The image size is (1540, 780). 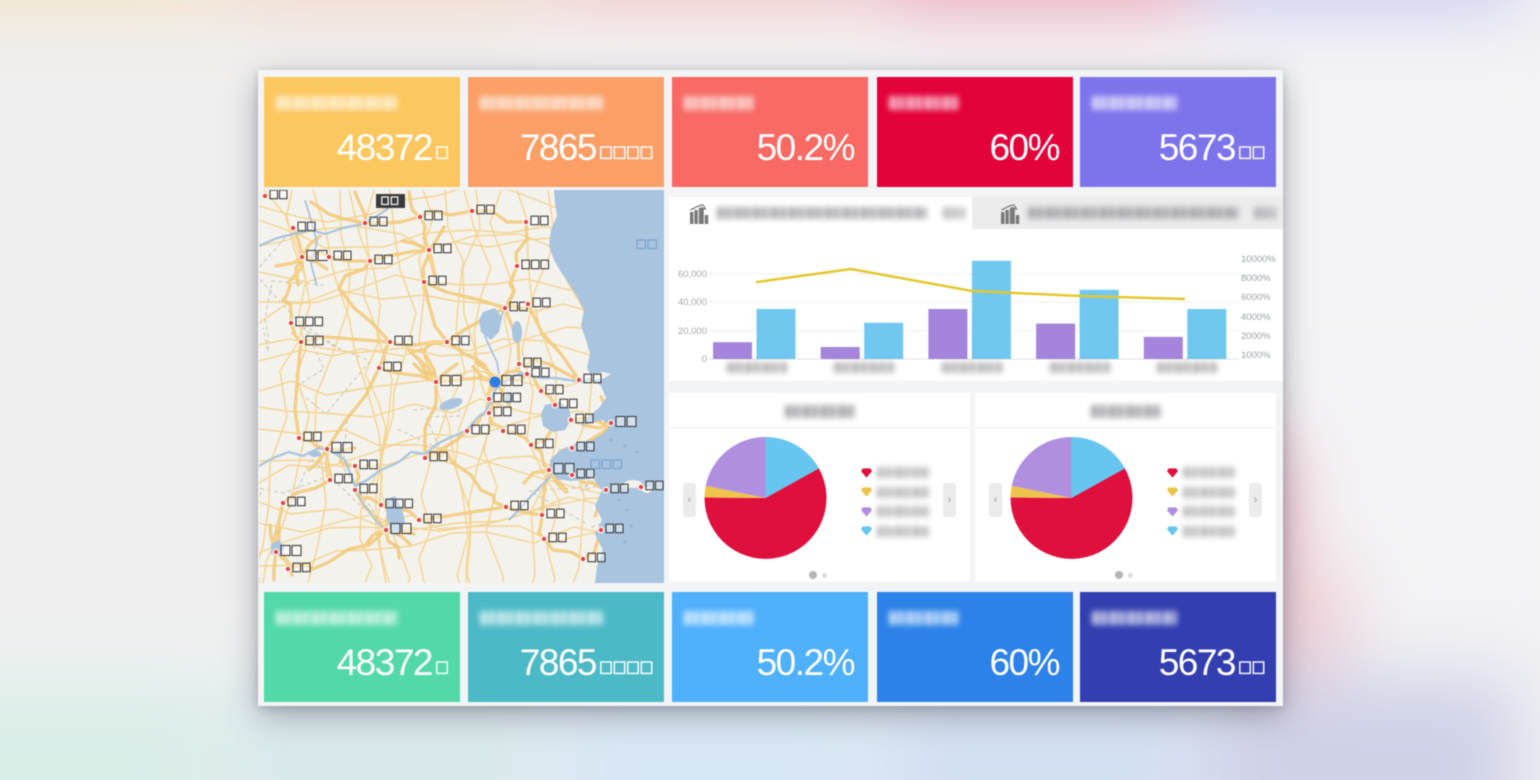 What do you see at coordinates (704, 359) in the screenshot?
I see `svg-text: 0` at bounding box center [704, 359].